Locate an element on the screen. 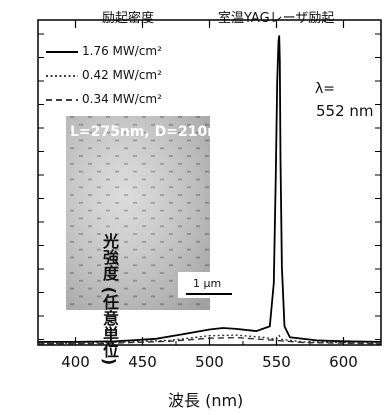  legend-label-dashed: 0.34 MW/cm² is located at coordinates (122, 99).